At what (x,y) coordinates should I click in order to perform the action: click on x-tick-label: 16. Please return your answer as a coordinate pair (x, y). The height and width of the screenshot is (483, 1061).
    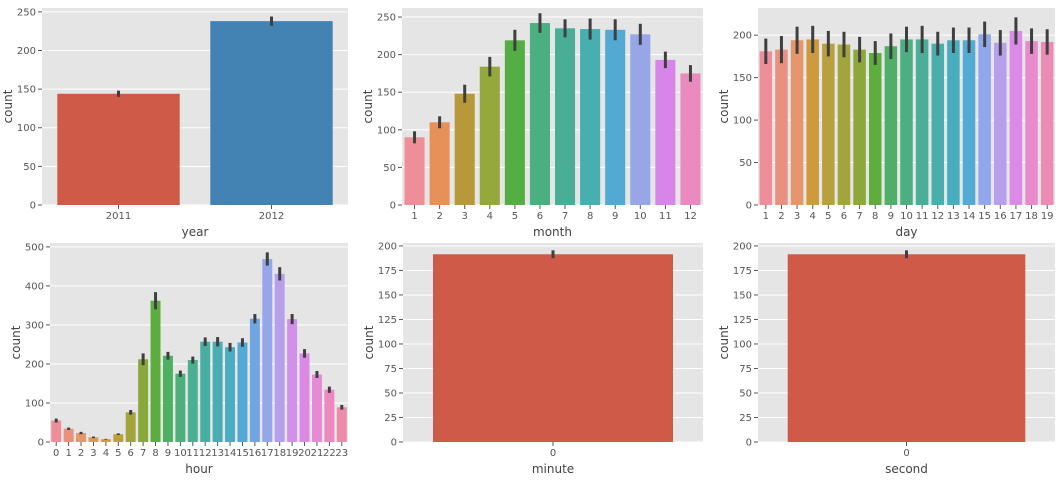
    Looking at the image, I should click on (255, 453).